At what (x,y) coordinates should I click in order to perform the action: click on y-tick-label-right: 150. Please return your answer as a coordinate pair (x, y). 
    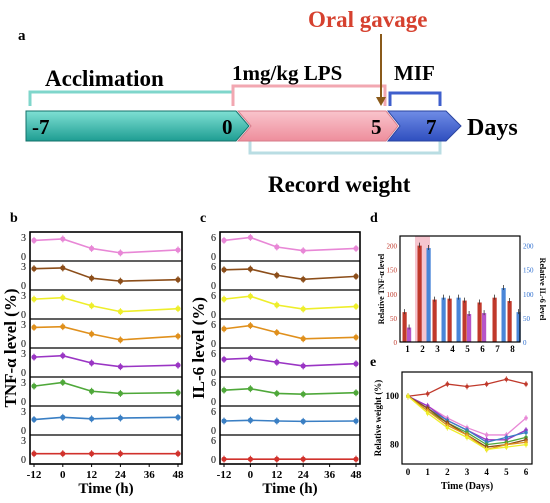
    Looking at the image, I should click on (528, 271).